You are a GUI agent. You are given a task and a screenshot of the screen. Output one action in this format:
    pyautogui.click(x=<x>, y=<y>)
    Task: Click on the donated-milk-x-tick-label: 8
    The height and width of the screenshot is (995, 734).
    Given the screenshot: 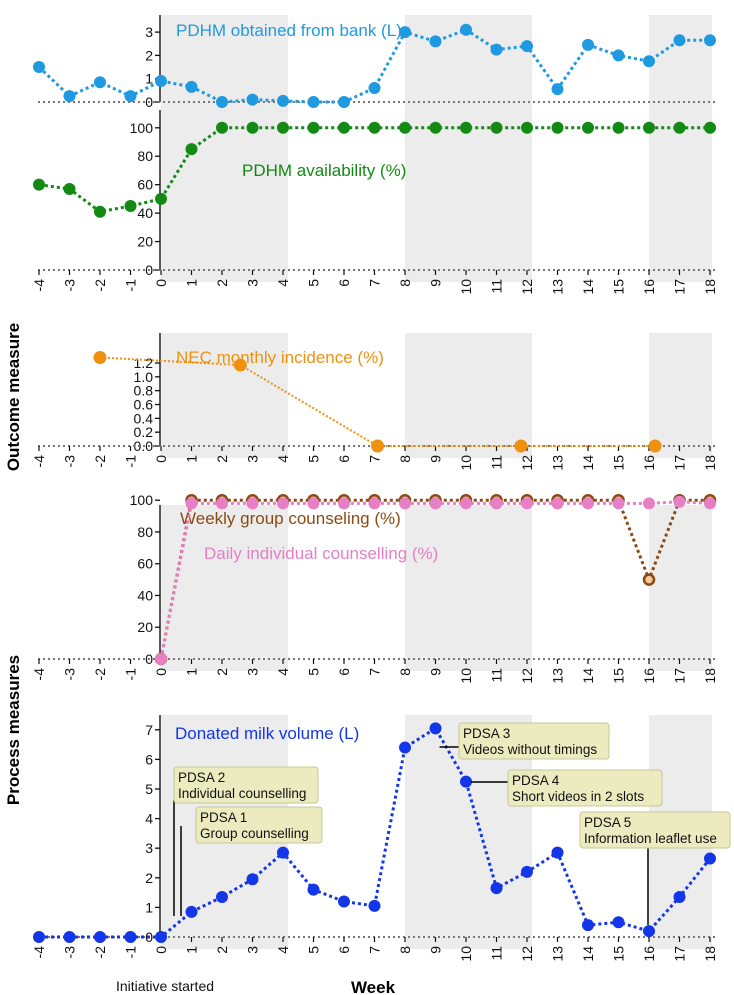 What is the action you would take?
    pyautogui.click(x=405, y=950)
    